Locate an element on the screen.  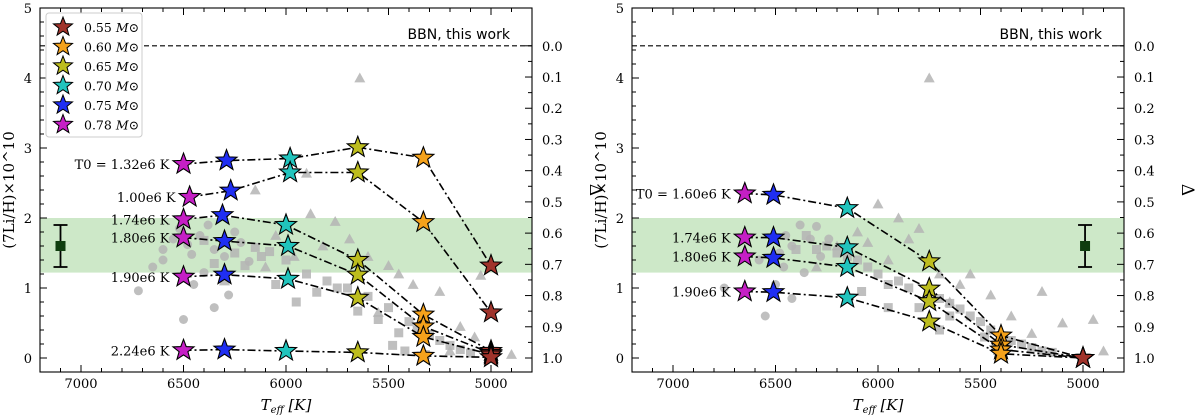
right-tick-label: 0.7 is located at coordinates (1144, 265).